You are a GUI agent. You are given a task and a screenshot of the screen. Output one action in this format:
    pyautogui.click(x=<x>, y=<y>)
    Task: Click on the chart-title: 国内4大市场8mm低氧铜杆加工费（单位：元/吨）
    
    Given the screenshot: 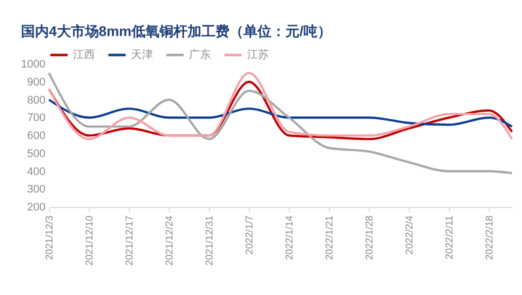 What is the action you would take?
    pyautogui.click(x=176, y=31)
    